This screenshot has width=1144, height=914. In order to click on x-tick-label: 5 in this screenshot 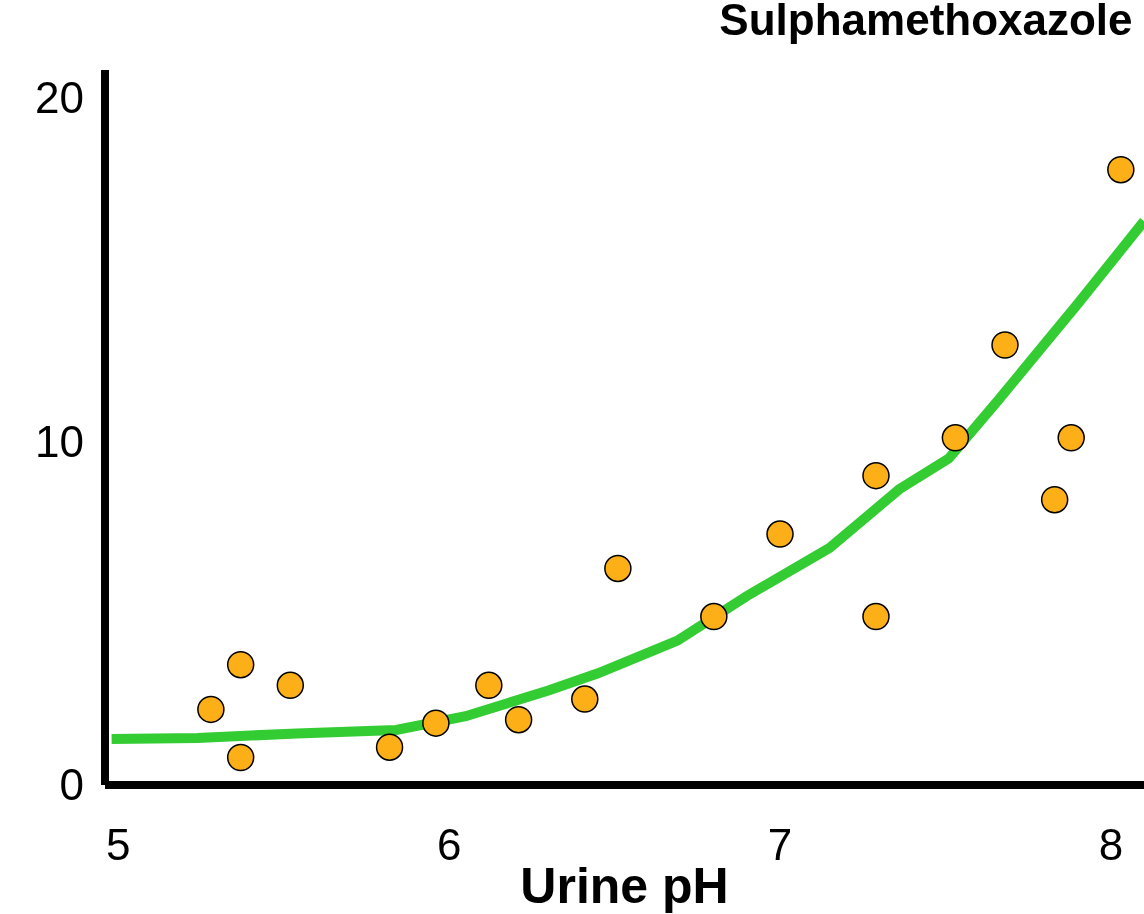, I will do `click(118, 844)`.